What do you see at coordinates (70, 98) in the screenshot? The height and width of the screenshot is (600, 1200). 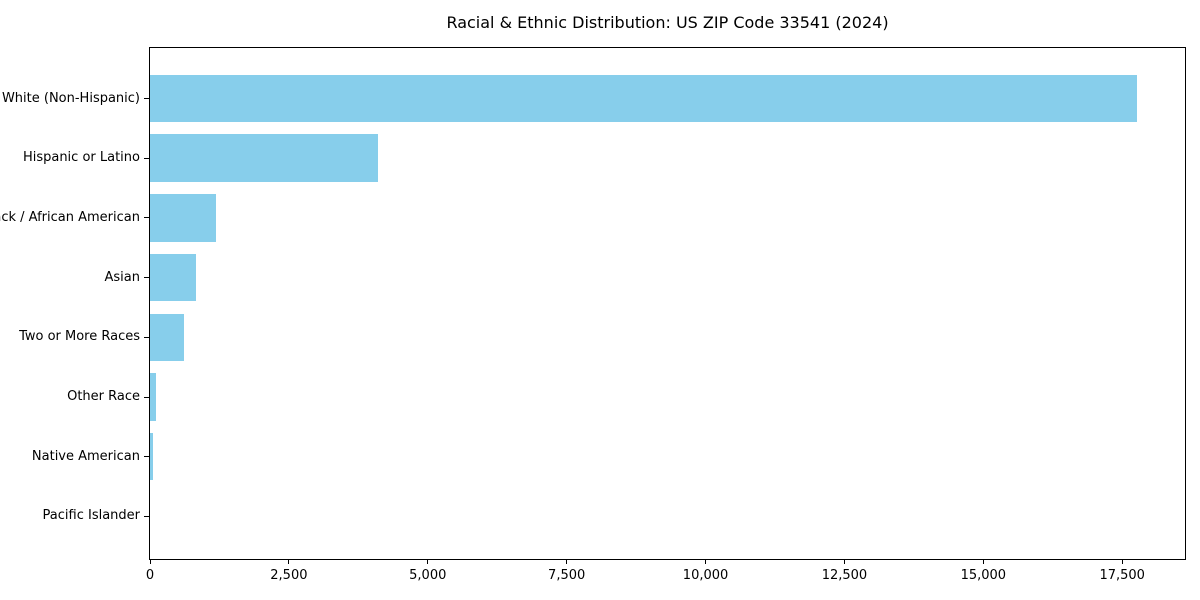 I see `y-tick-label: White (Non-Hispanic)` at bounding box center [70, 98].